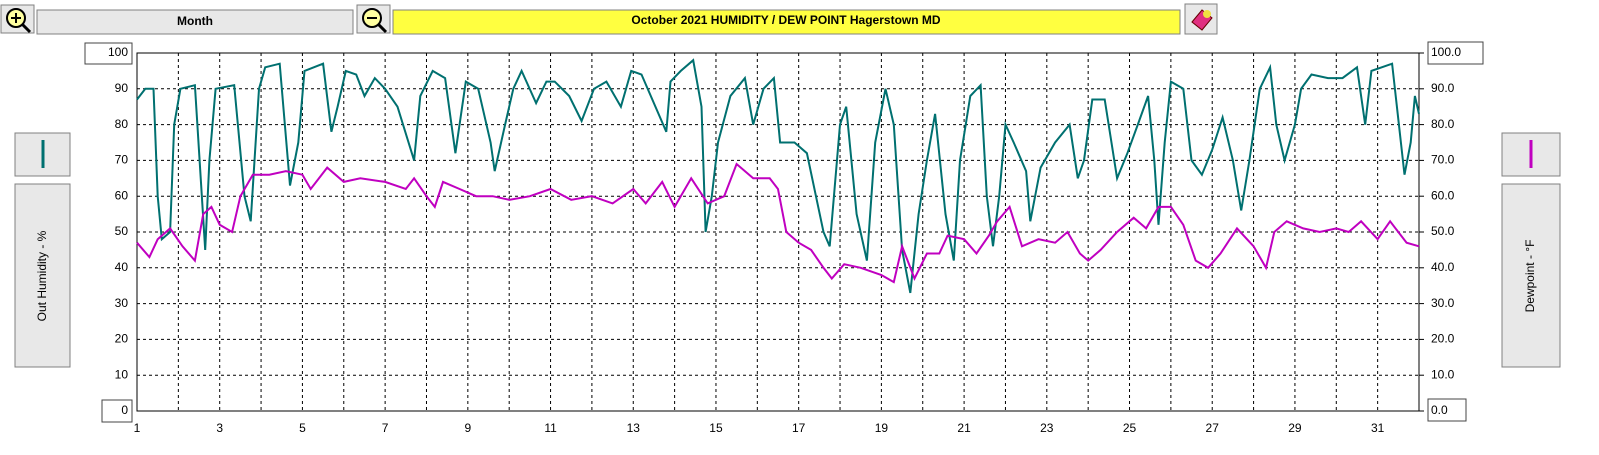 Image resolution: width=1599 pixels, height=455 pixels. I want to click on y2-max-box, so click(1455, 53).